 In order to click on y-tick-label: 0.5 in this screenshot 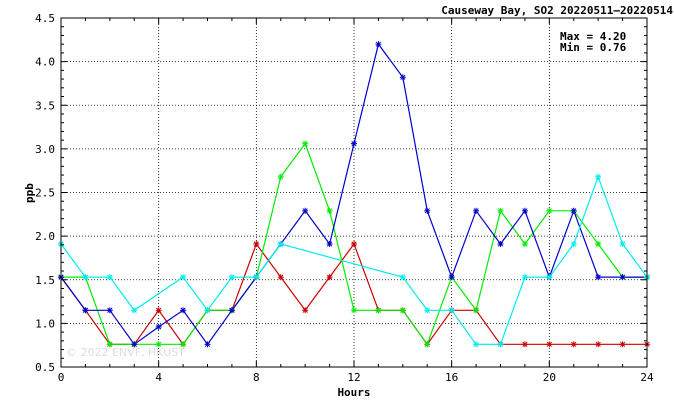, I will do `click(45, 367)`.